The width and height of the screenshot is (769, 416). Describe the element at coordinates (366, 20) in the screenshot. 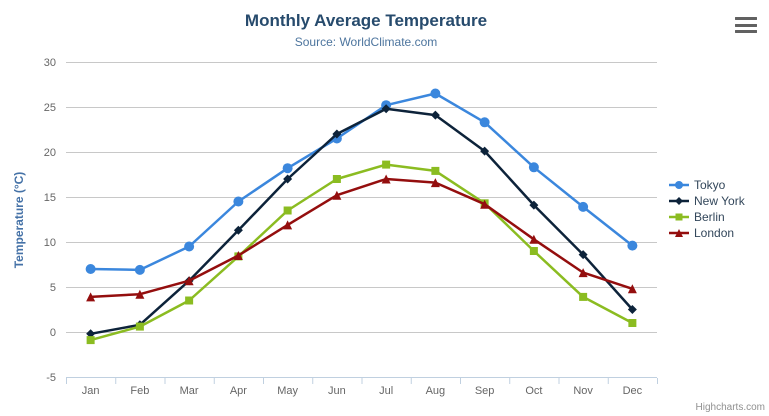

I see `chart-title: Monthly Average Temperature` at that location.